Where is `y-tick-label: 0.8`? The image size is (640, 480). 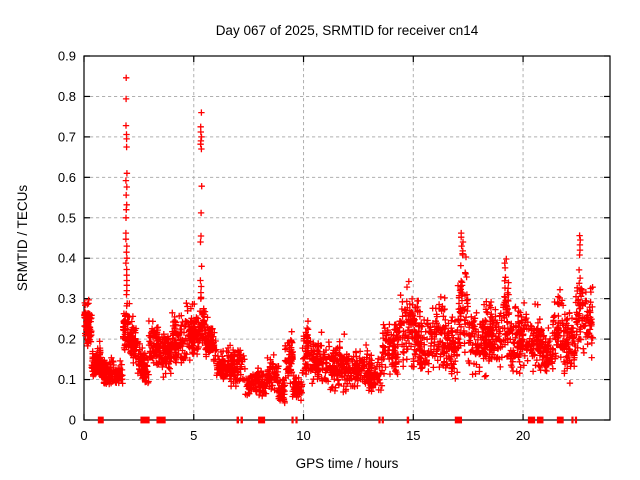
y-tick-label: 0.8 is located at coordinates (67, 96).